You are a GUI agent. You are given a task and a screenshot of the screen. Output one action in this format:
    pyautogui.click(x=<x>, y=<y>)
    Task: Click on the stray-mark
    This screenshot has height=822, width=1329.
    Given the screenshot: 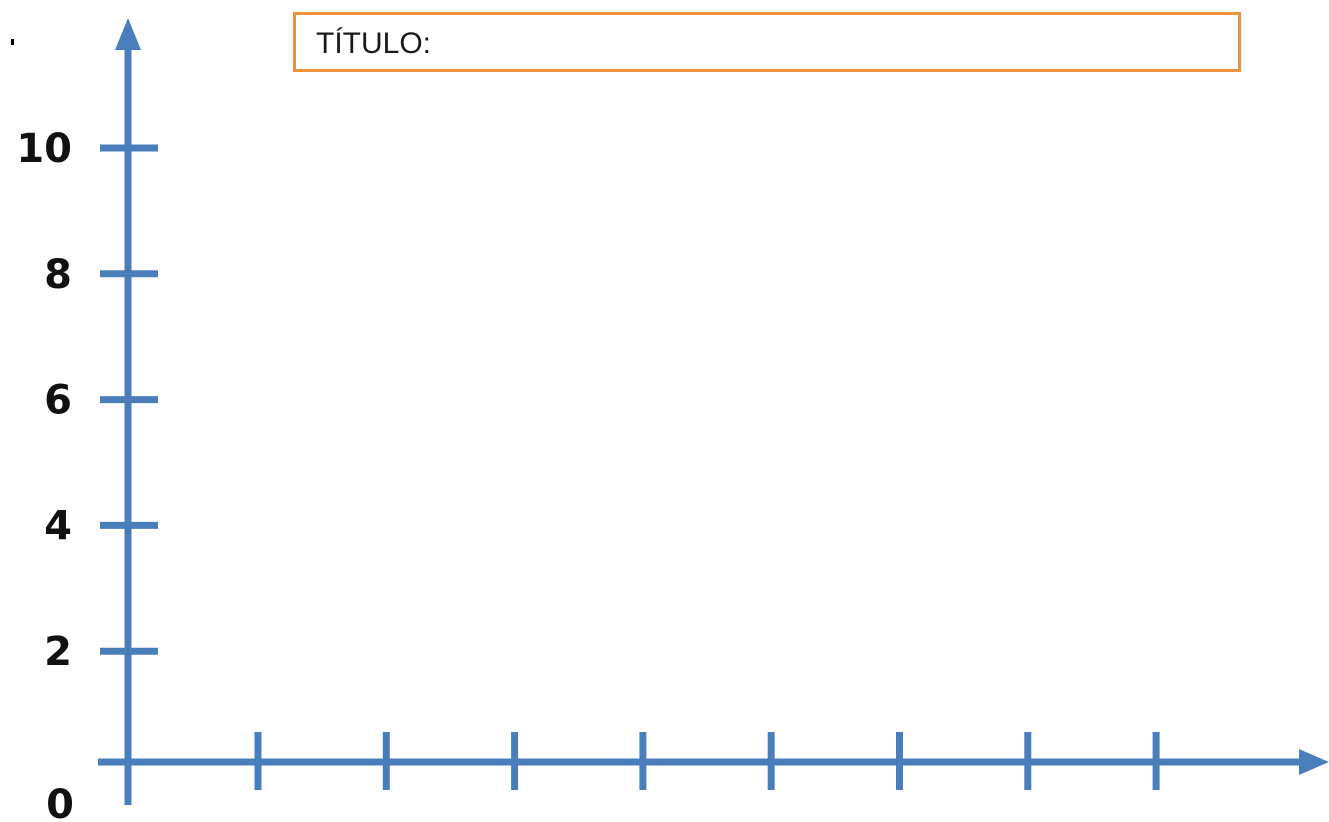 What is the action you would take?
    pyautogui.click(x=12, y=42)
    